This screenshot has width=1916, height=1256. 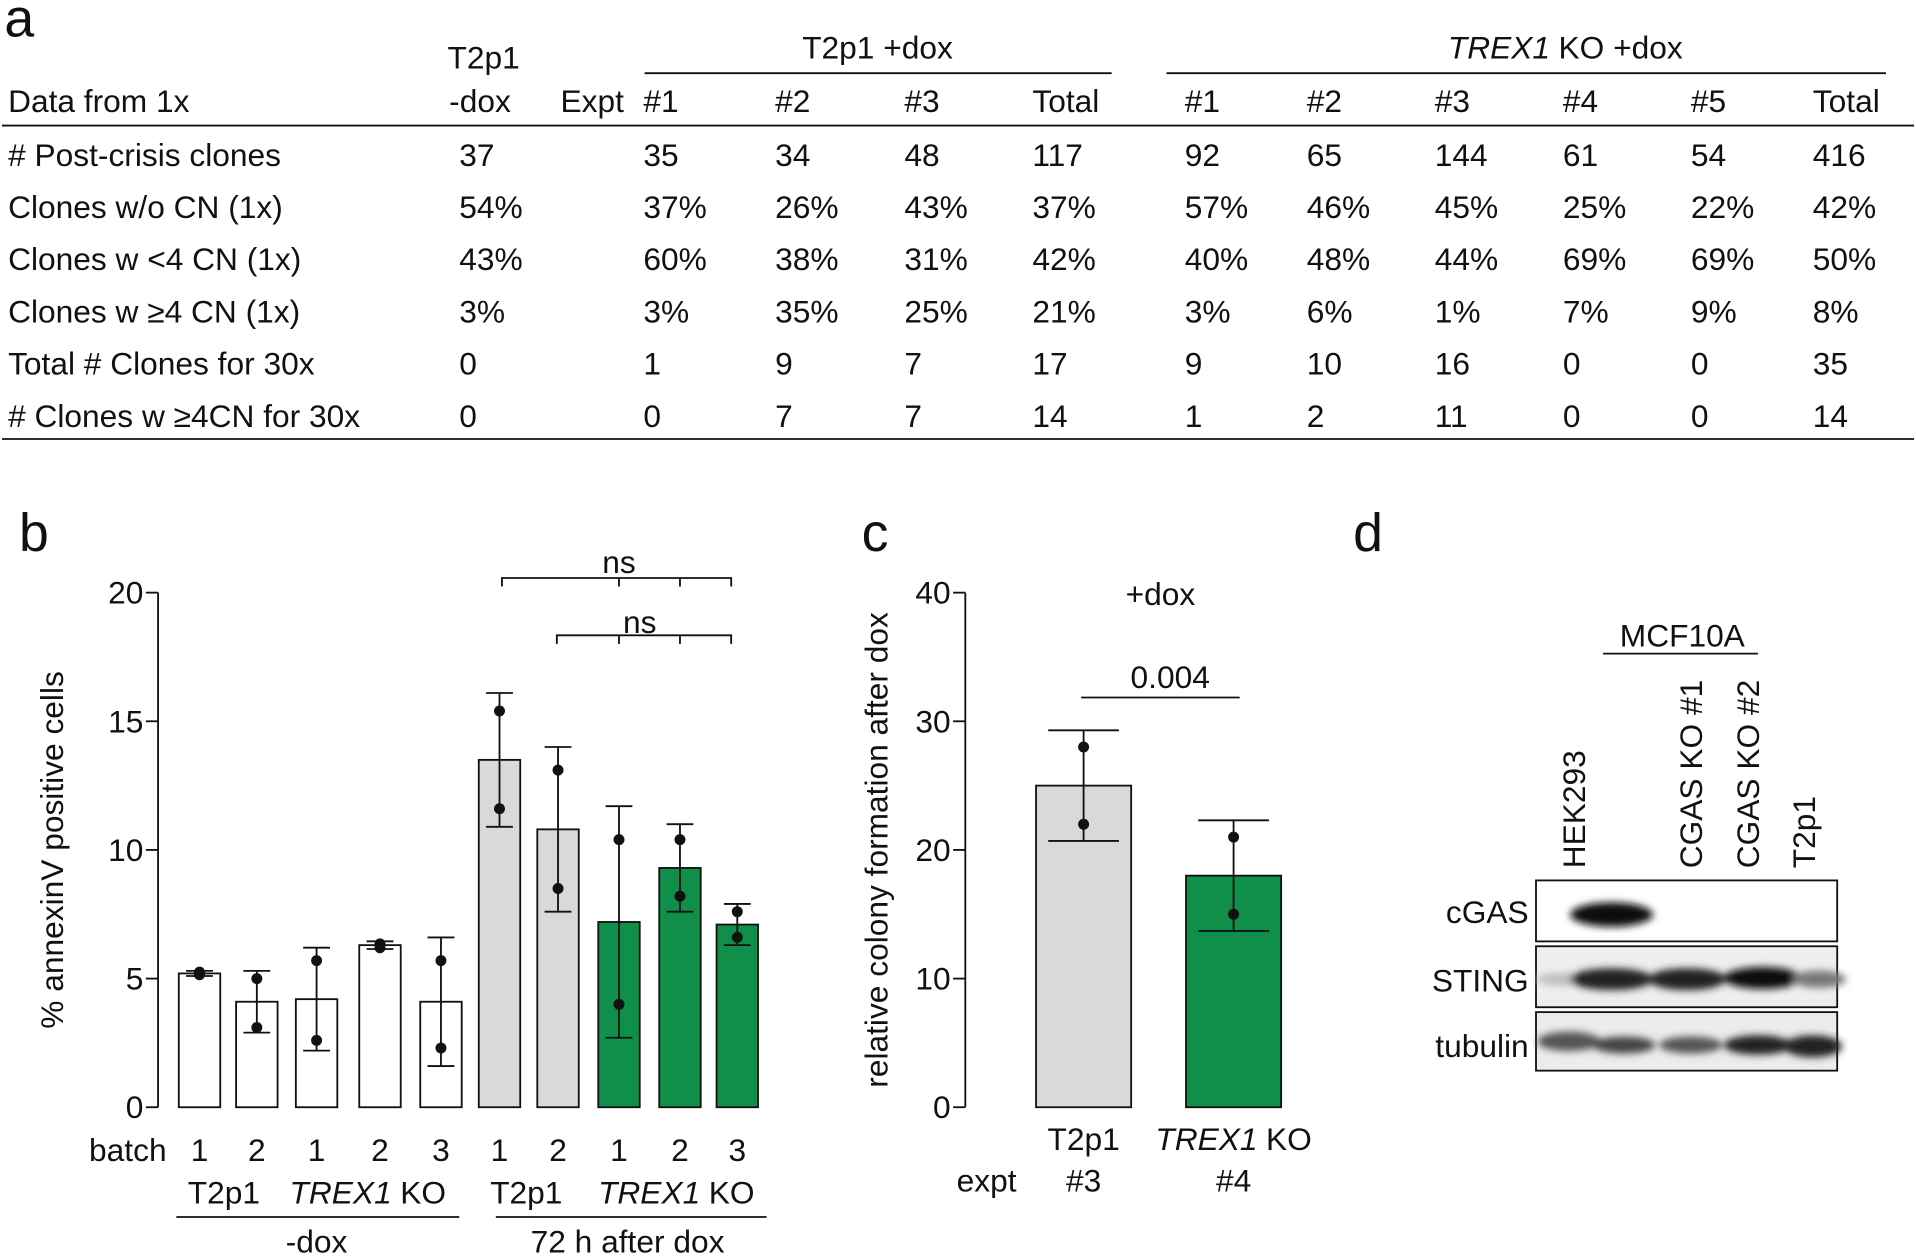 What do you see at coordinates (877, 48) in the screenshot?
I see `group-label: T2p1 +dox` at bounding box center [877, 48].